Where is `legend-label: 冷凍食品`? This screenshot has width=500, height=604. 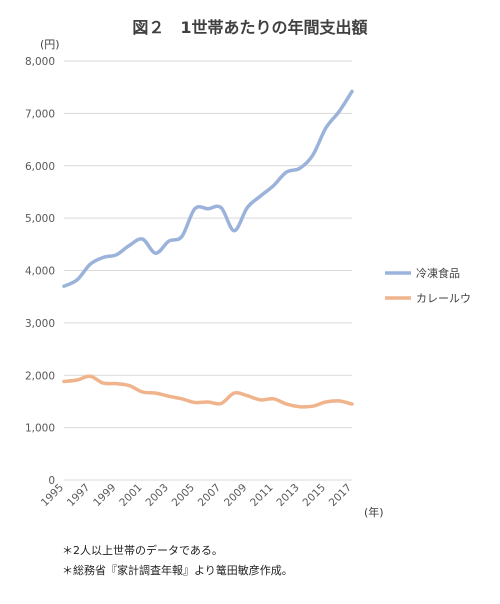
legend-label: 冷凍食品 is located at coordinates (438, 273).